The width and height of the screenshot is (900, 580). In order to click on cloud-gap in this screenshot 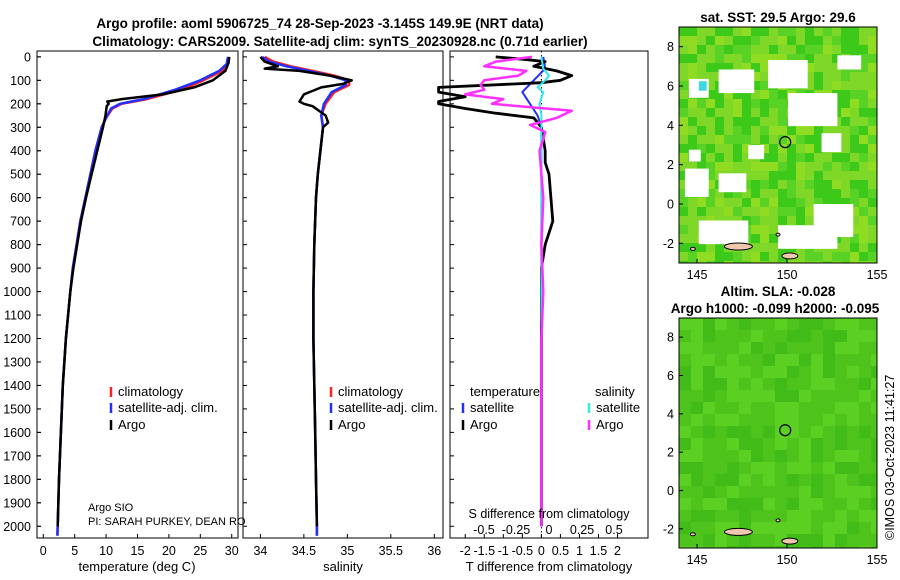, I will do `click(849, 62)`.